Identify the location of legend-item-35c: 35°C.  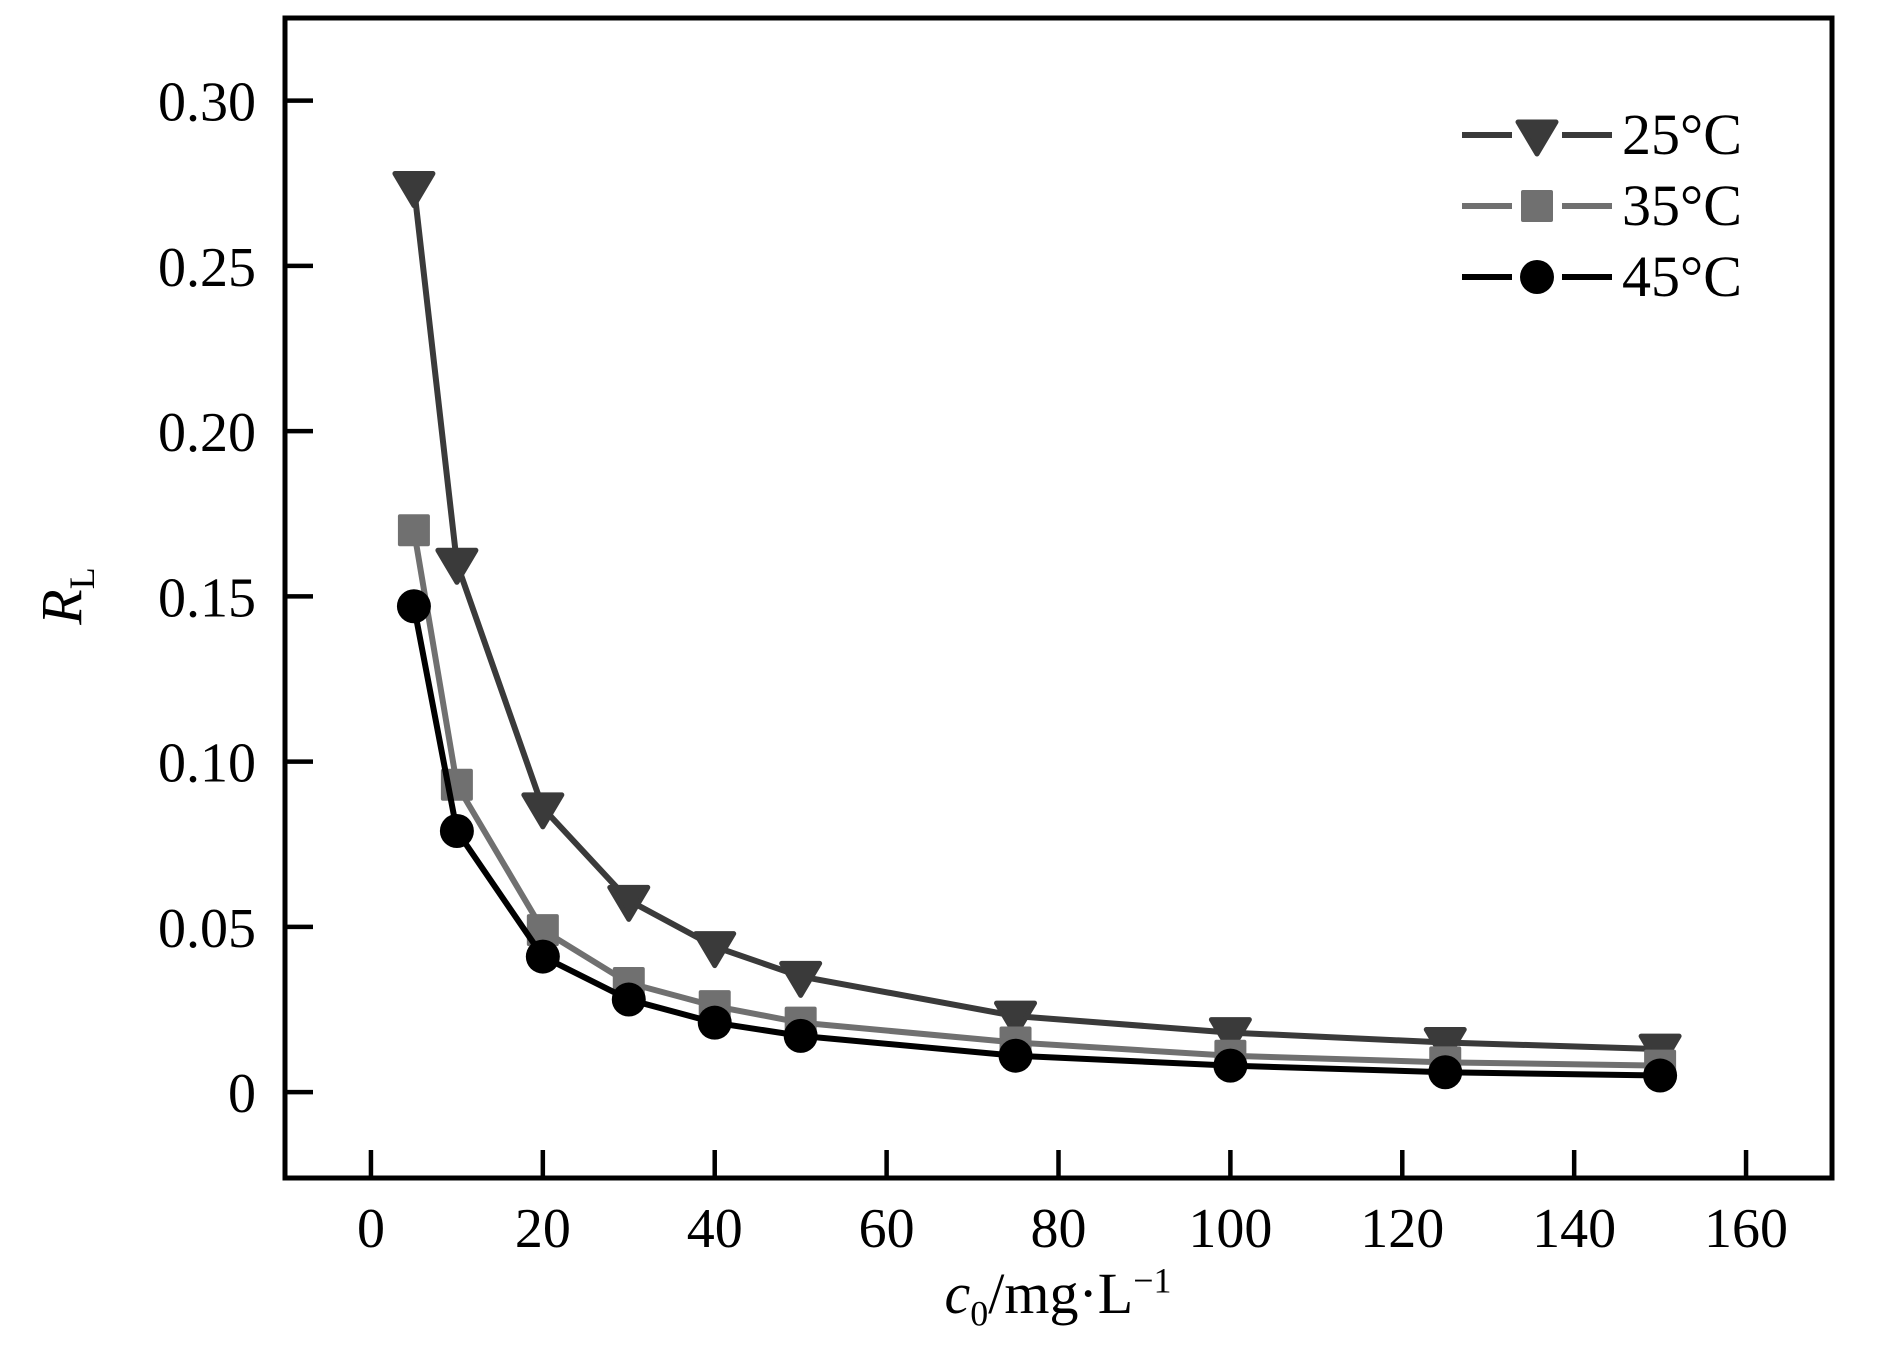
(1602, 205).